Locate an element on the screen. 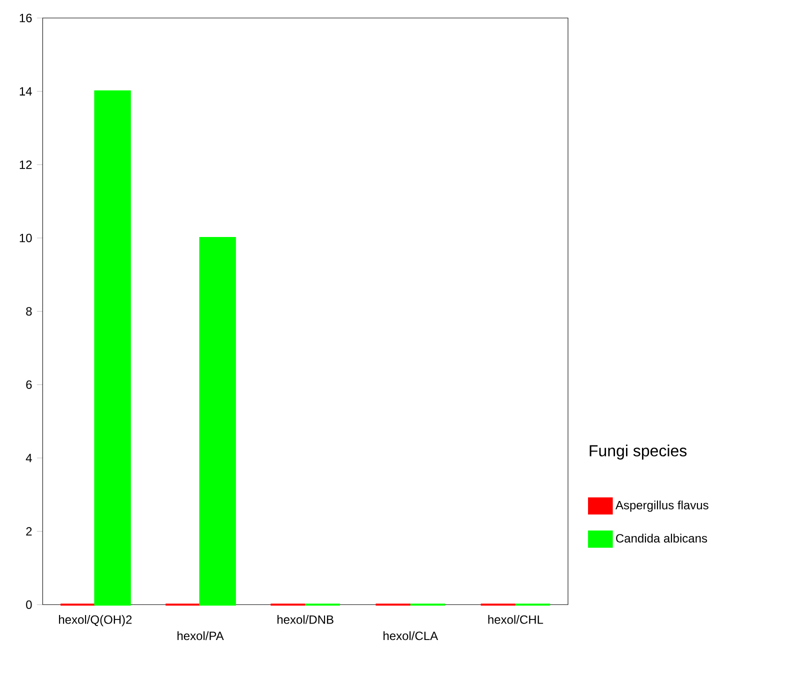 The width and height of the screenshot is (800, 674). y-tick-label: 10 is located at coordinates (26, 238).